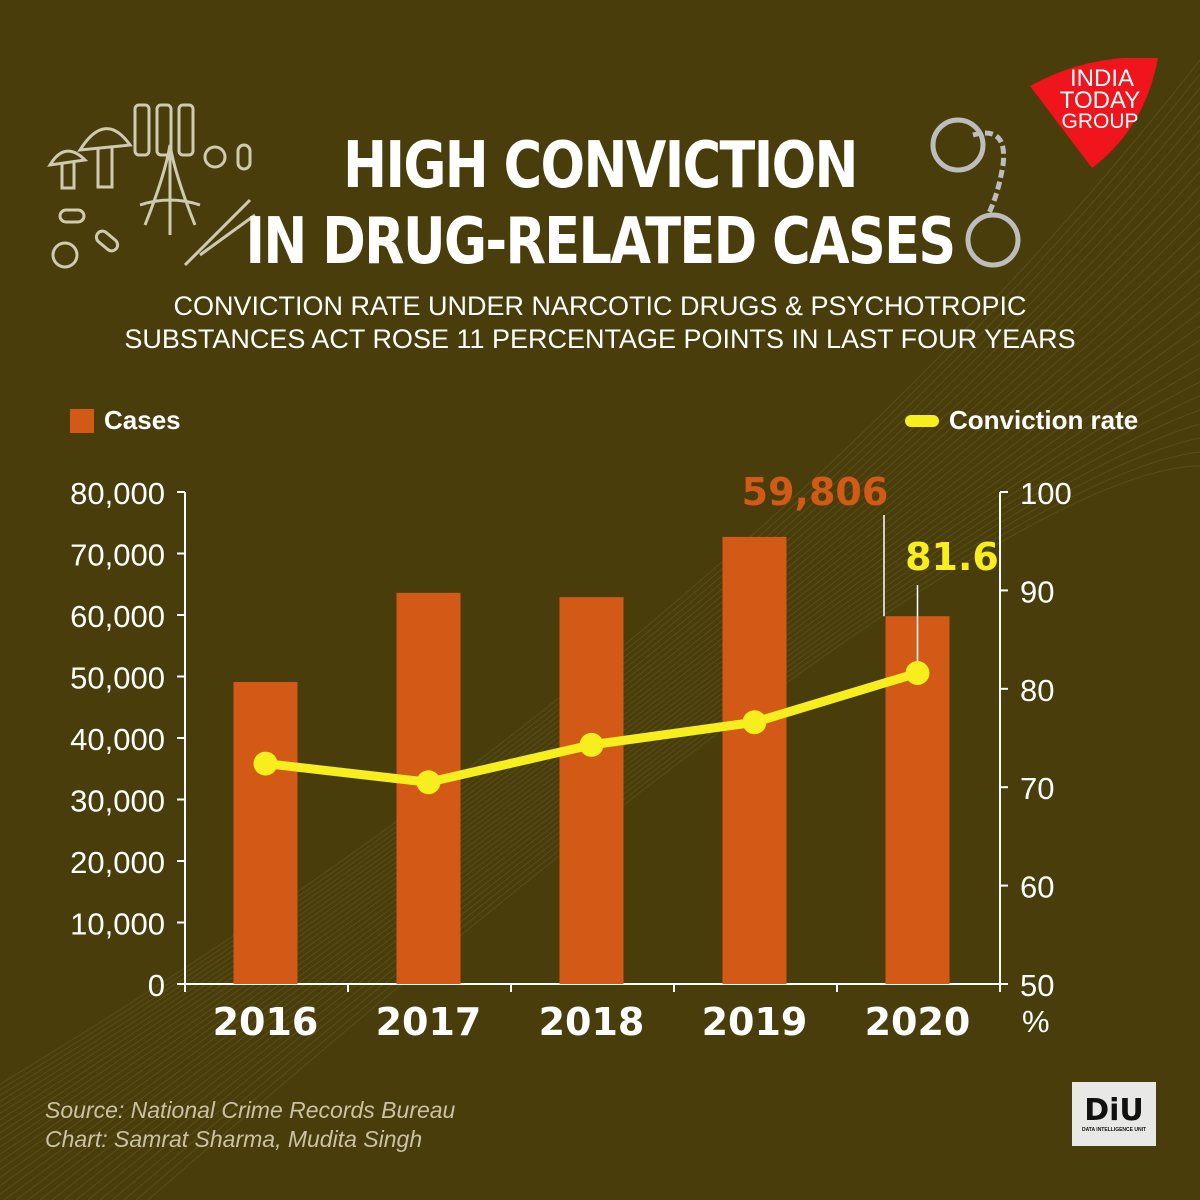 This screenshot has width=1200, height=1200. I want to click on legend-conviction-rate: Conviction rate, so click(1021, 420).